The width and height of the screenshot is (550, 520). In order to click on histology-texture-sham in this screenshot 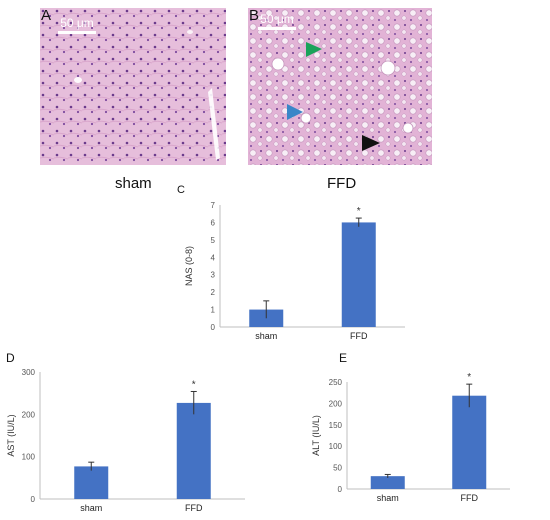, I will do `click(133, 86)`.